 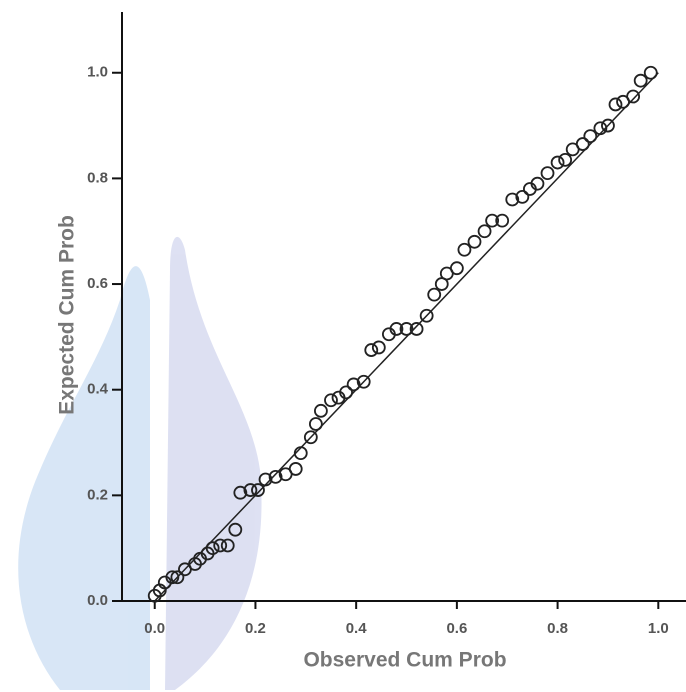 What do you see at coordinates (557, 628) in the screenshot?
I see `x-tick-label: 0.8` at bounding box center [557, 628].